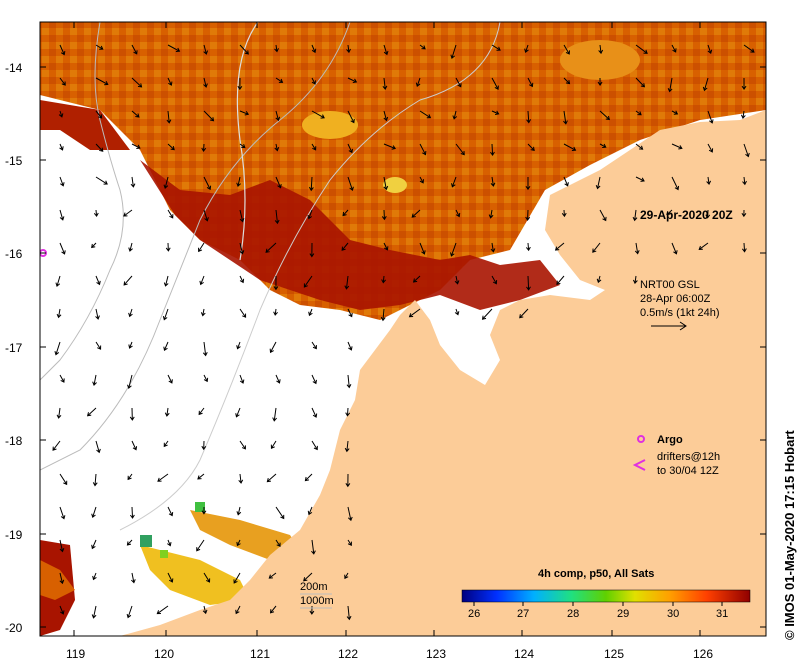  Describe the element at coordinates (14, 254) in the screenshot. I see `lat-tick-label: -16` at that location.